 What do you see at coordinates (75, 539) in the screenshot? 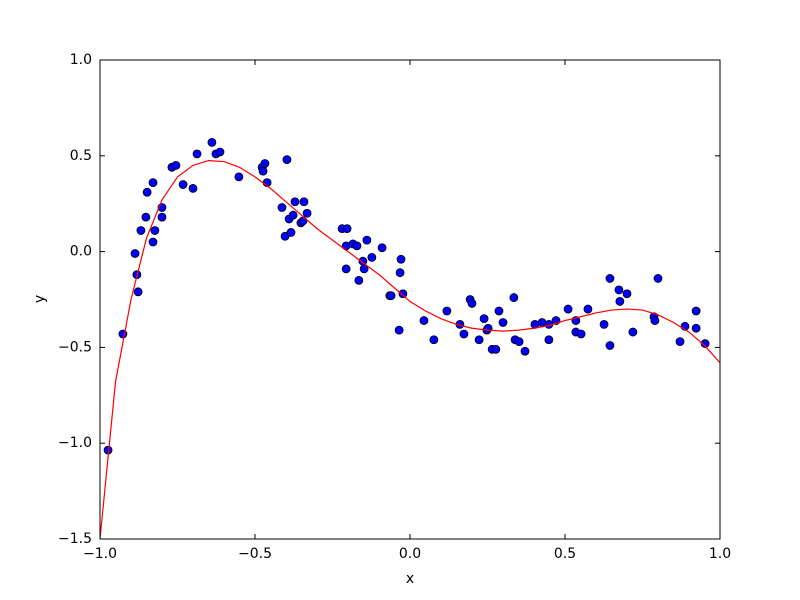
I see `y-tick-label: −1.5` at bounding box center [75, 539].